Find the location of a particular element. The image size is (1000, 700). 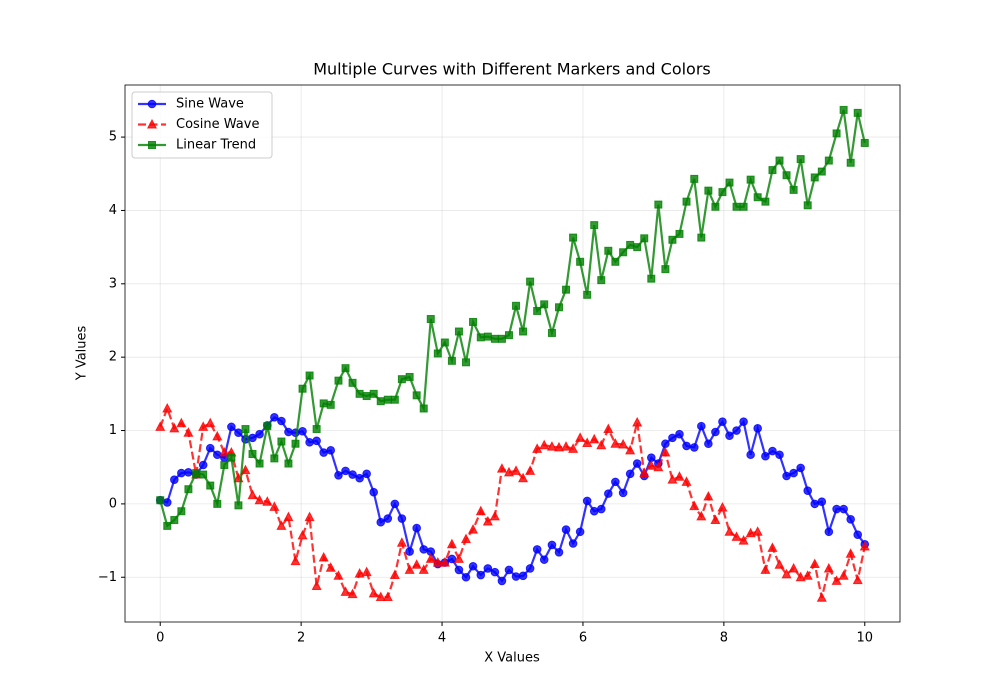

y-axis-label: Y Values is located at coordinates (82, 354).